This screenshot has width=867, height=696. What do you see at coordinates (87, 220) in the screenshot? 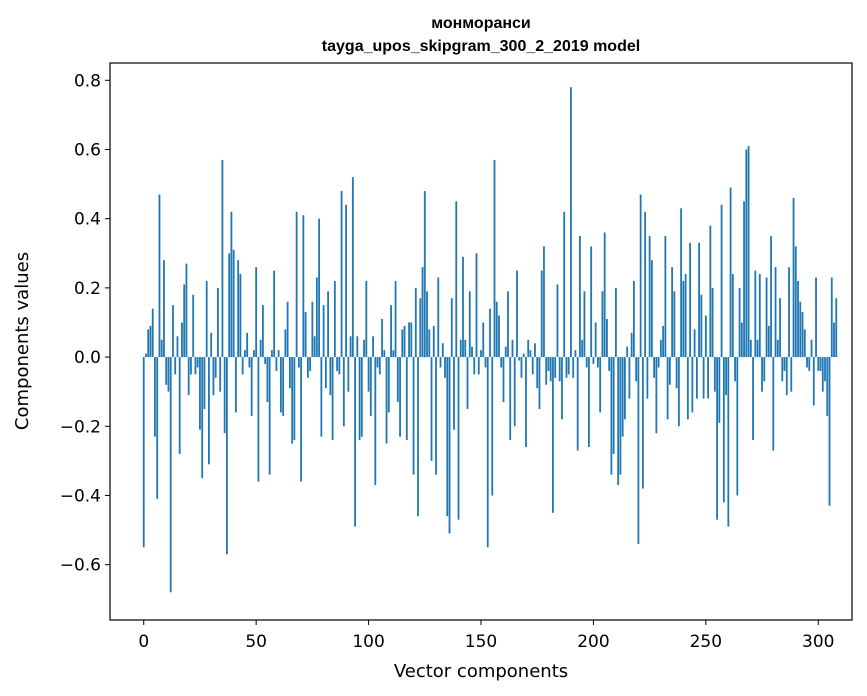
I see `y-tick-label: 0.4` at bounding box center [87, 220].